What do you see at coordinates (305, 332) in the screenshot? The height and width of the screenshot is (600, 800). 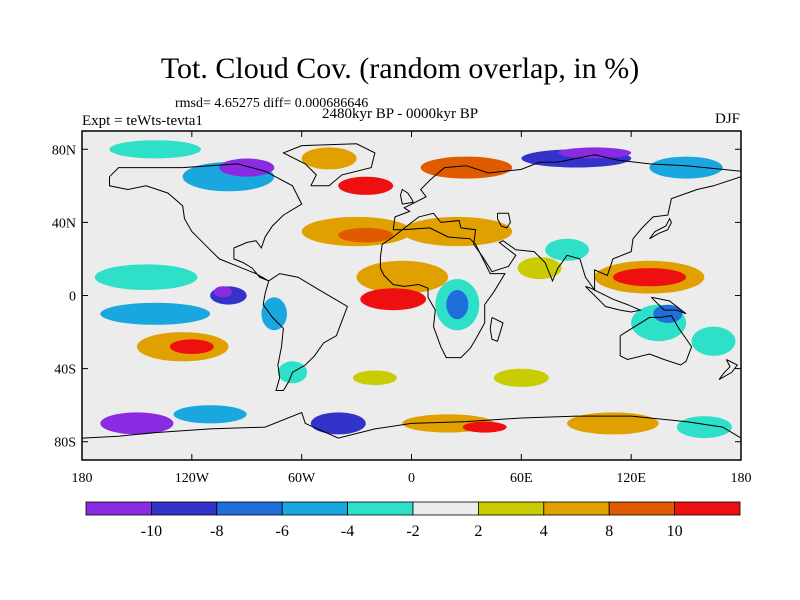 I see `coast-south-america` at bounding box center [305, 332].